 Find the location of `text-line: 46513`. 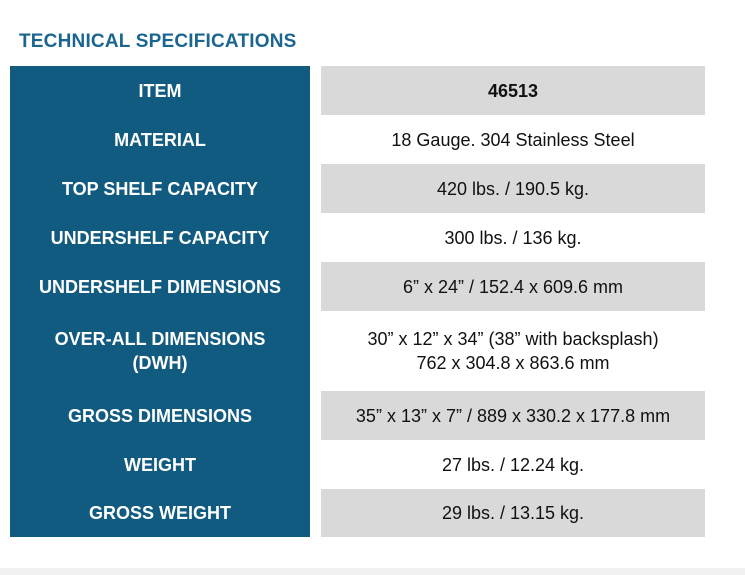

text-line: 46513 is located at coordinates (513, 90).